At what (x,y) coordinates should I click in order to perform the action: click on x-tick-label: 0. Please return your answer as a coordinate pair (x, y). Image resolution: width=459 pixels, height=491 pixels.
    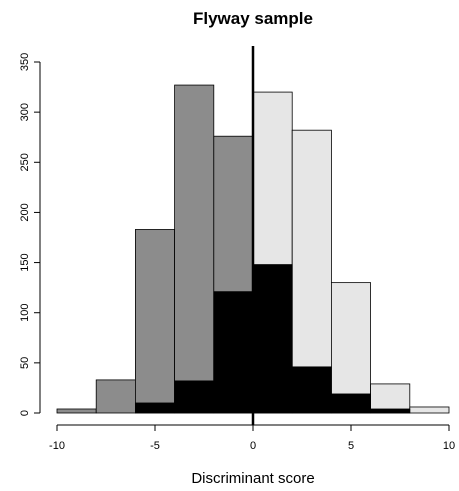
    Looking at the image, I should click on (253, 446).